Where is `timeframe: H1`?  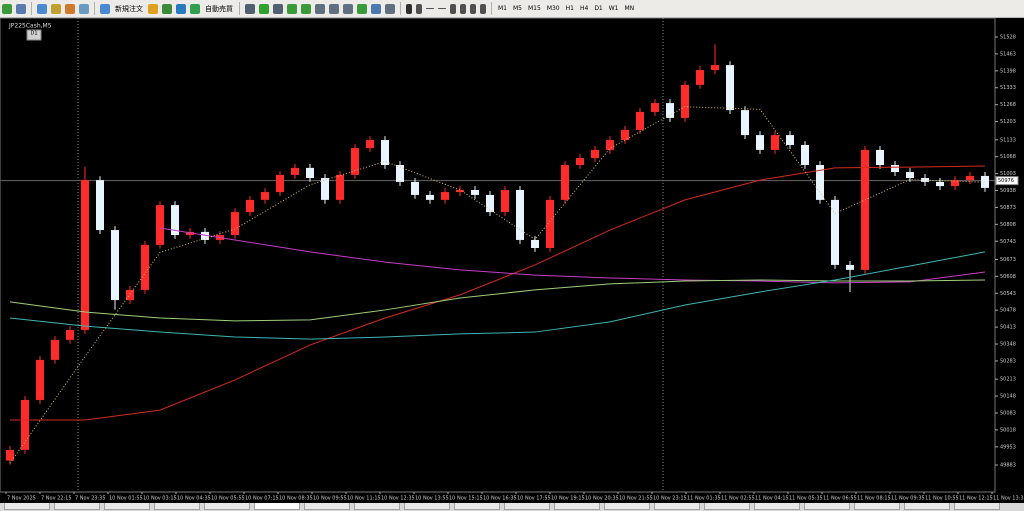
timeframe: H1 is located at coordinates (569, 8).